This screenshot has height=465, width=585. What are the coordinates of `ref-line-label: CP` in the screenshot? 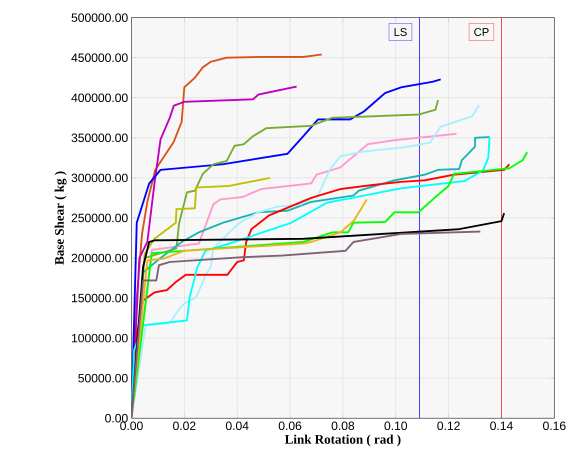 It's located at (481, 32).